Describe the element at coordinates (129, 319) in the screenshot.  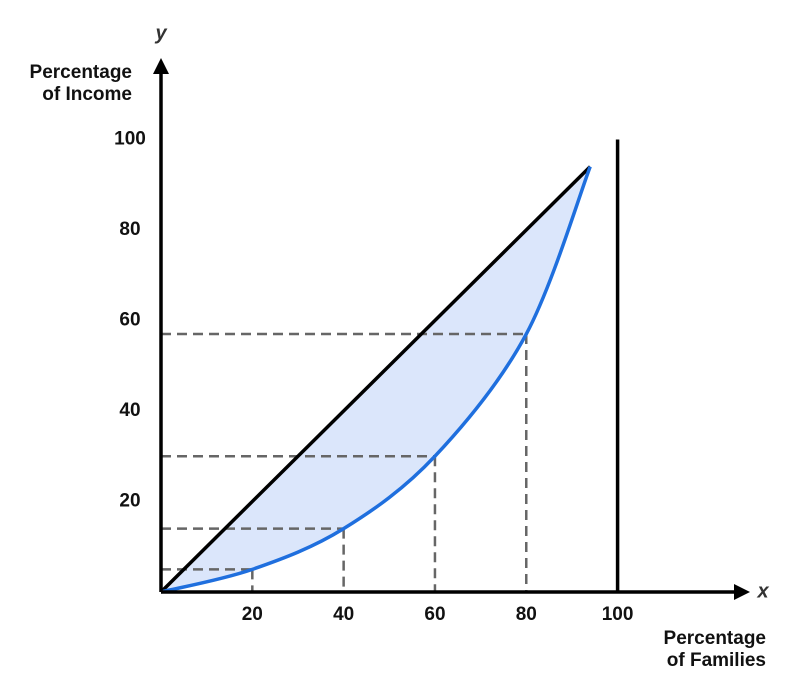
I see `y-tick-label: 60` at that location.